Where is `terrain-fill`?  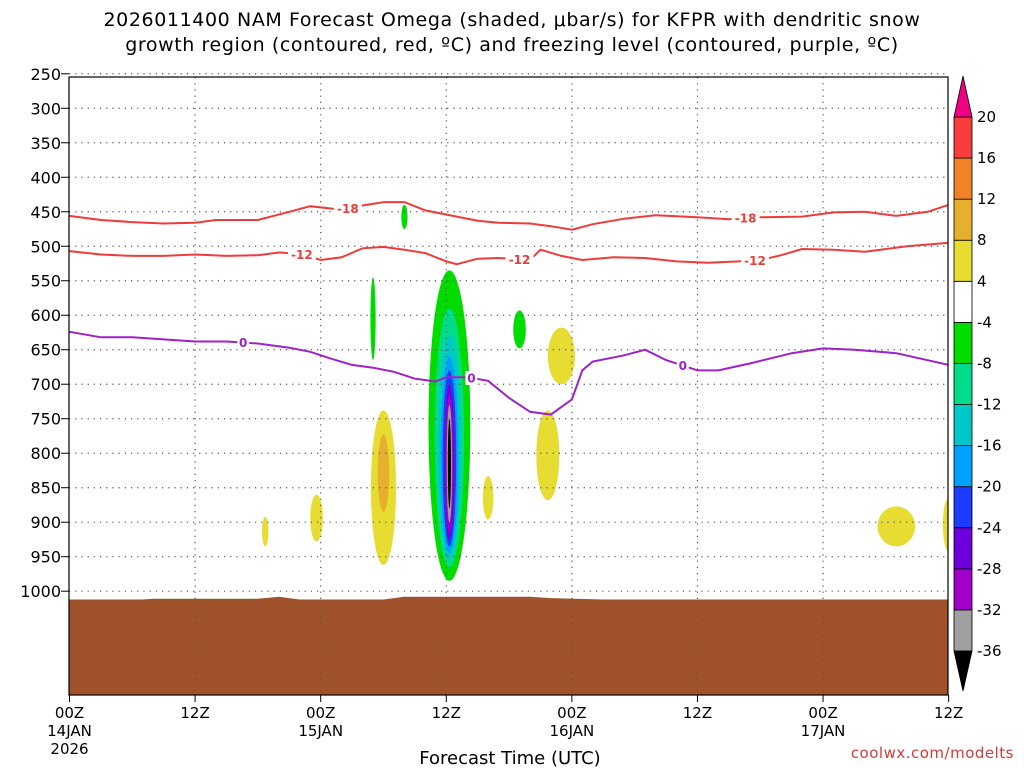 terrain-fill is located at coordinates (508, 645).